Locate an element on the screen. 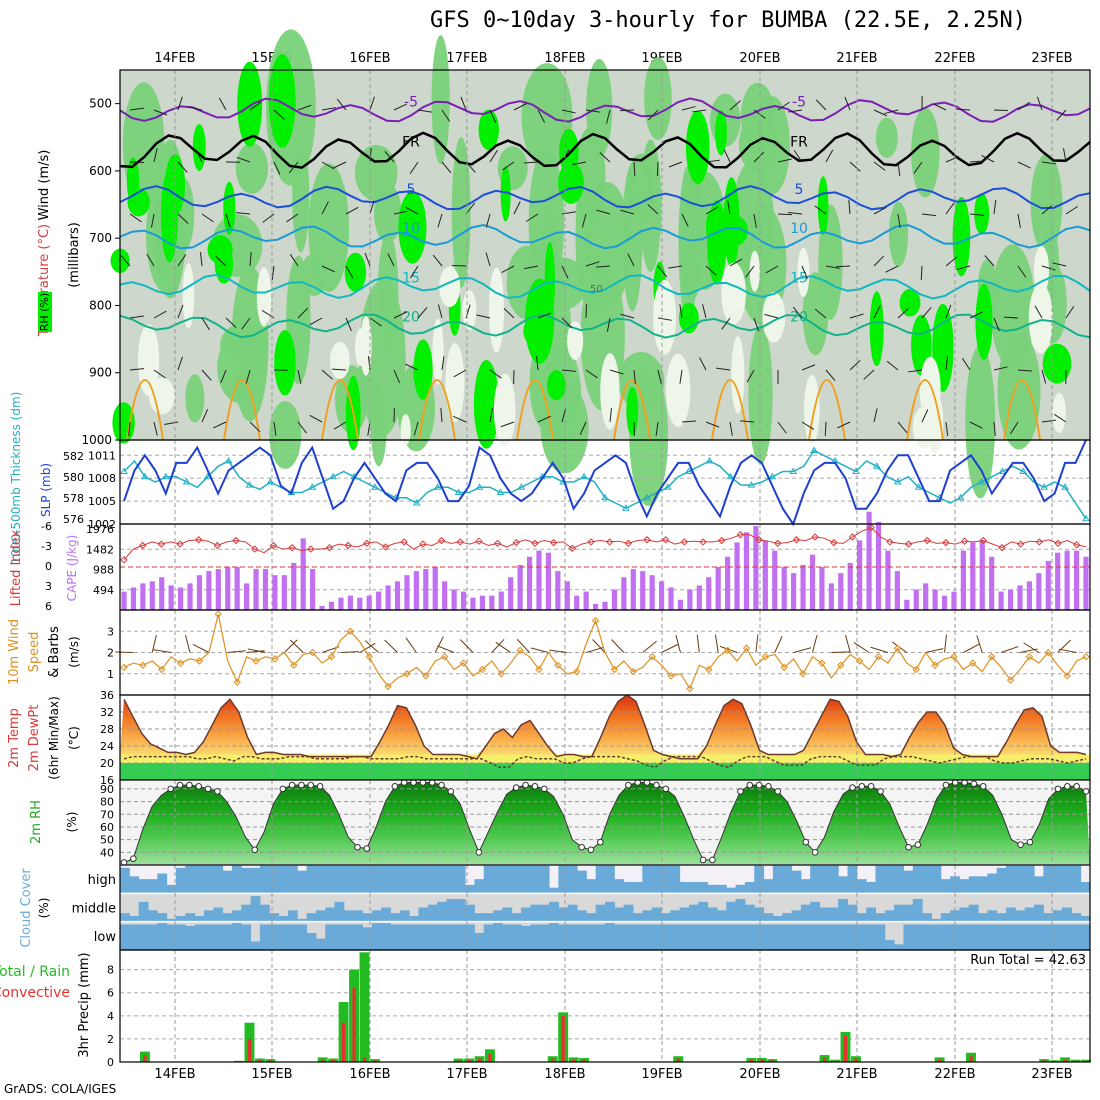 This screenshot has height=1100, width=1100. ylabel-wind: Wind (m/s) is located at coordinates (44, 185).